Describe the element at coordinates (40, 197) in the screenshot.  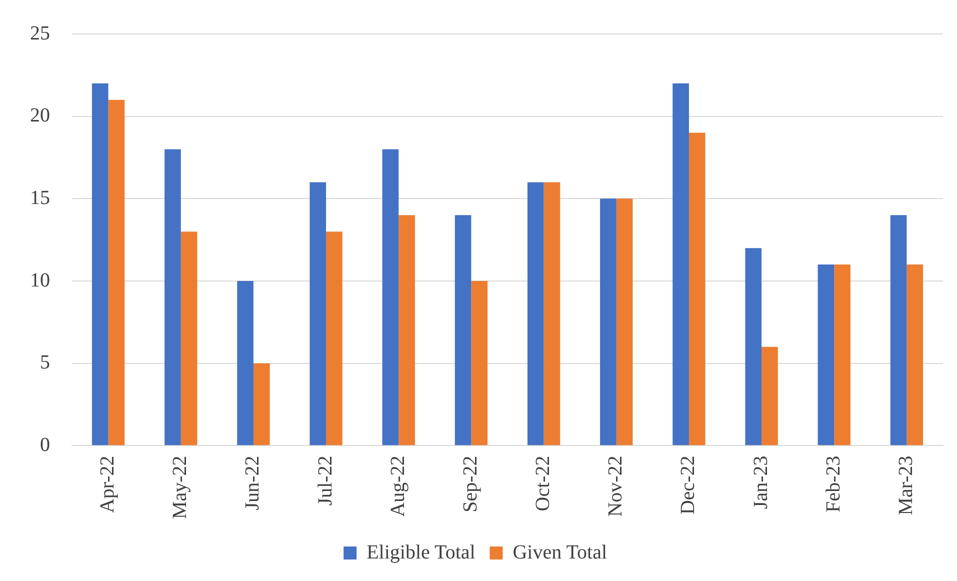
I see `y-tick-label: 15` at that location.